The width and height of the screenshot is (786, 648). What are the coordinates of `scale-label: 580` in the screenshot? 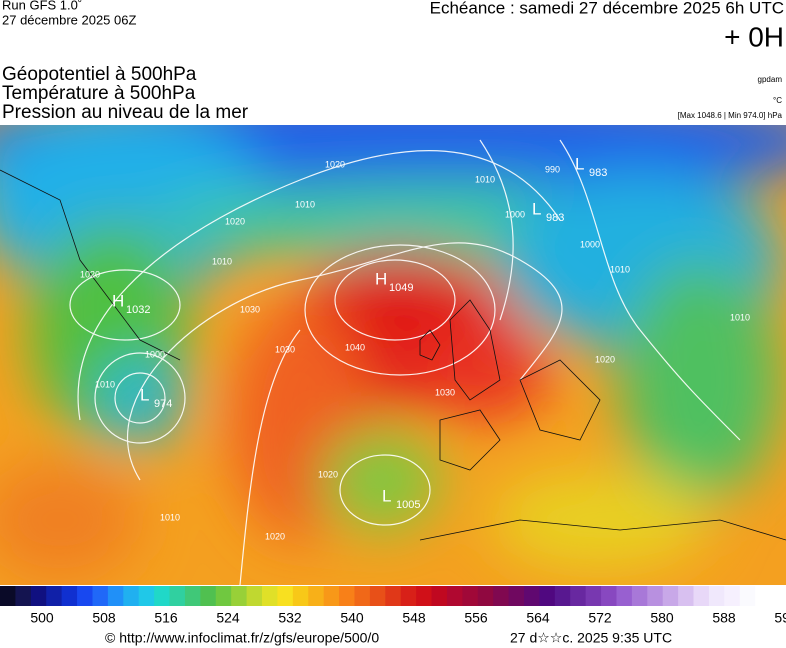 It's located at (662, 618).